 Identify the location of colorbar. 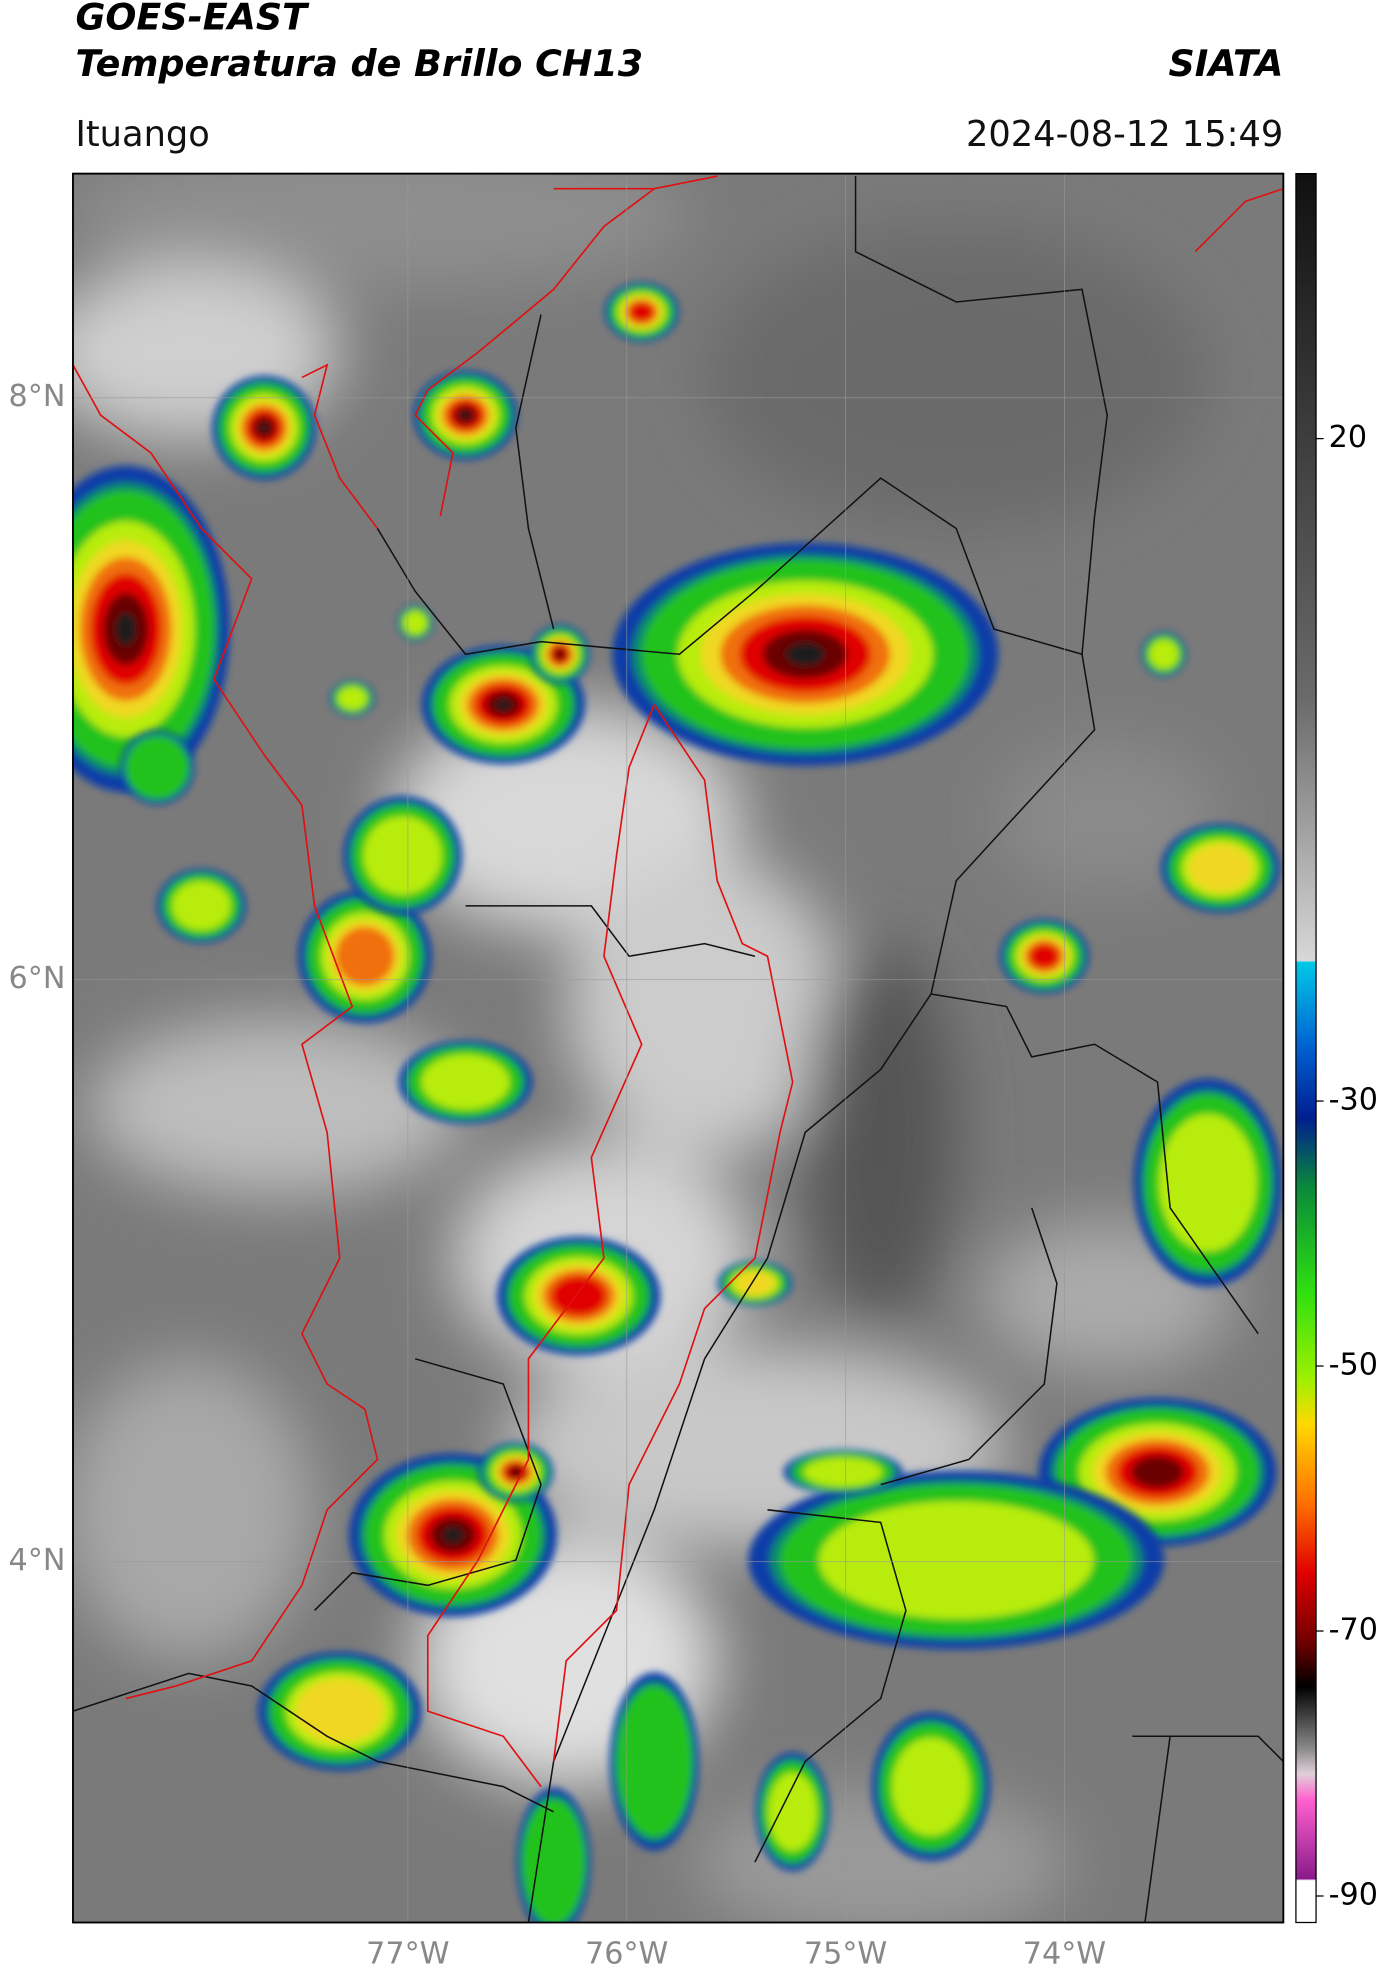
(1306, 1048).